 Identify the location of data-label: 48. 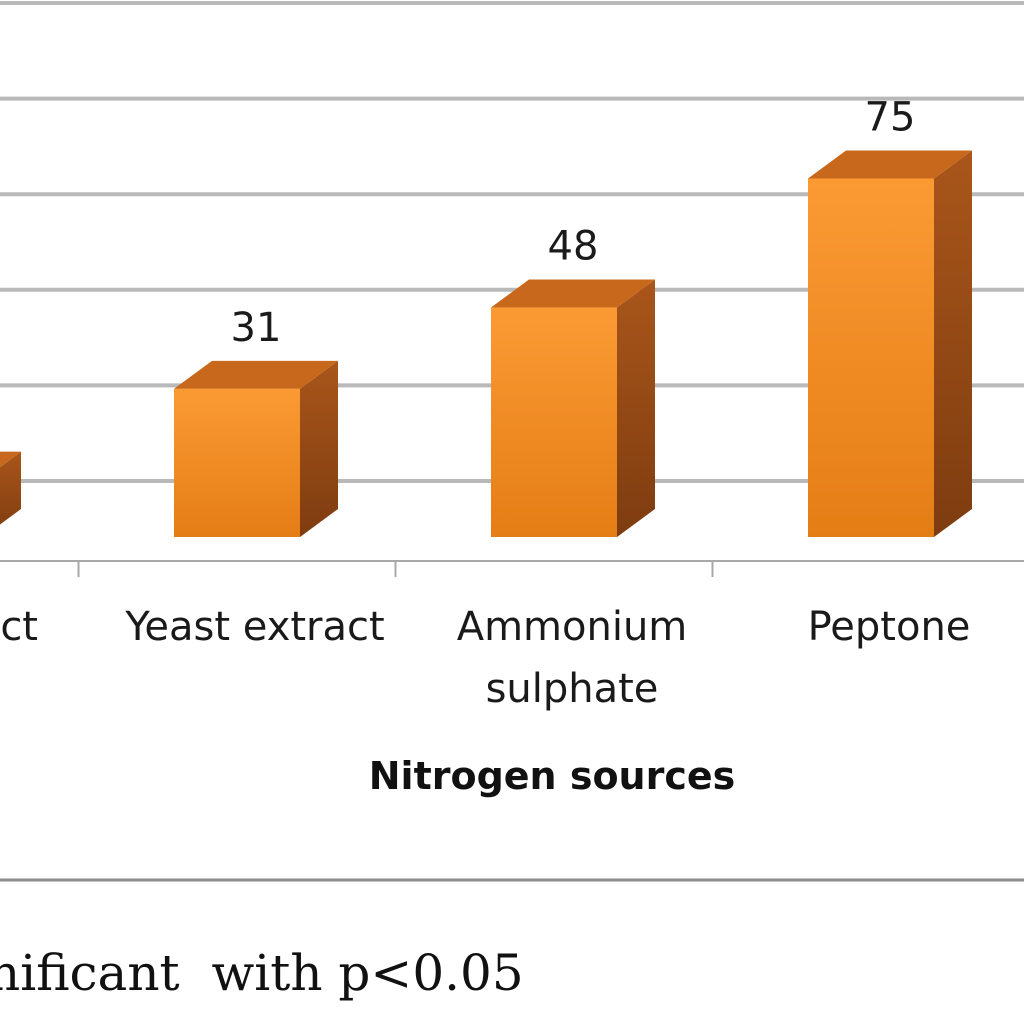
(573, 247).